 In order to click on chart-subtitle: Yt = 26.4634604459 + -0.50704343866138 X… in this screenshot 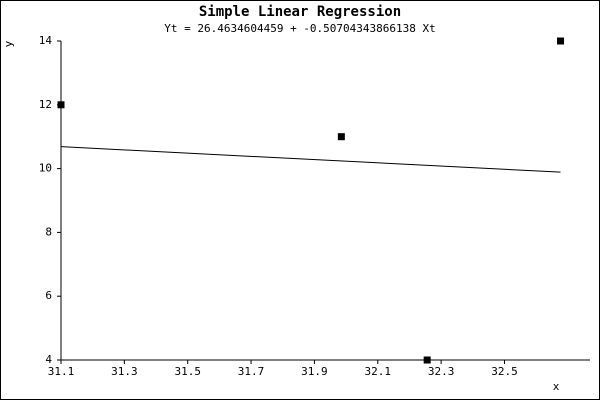, I will do `click(300, 28)`.